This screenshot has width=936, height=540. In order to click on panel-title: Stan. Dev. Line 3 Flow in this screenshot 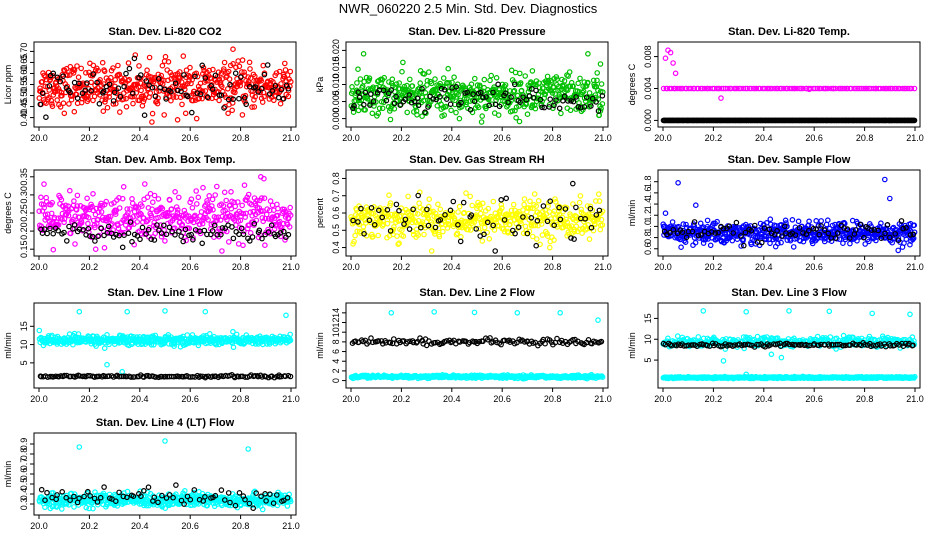, I will do `click(789, 293)`.